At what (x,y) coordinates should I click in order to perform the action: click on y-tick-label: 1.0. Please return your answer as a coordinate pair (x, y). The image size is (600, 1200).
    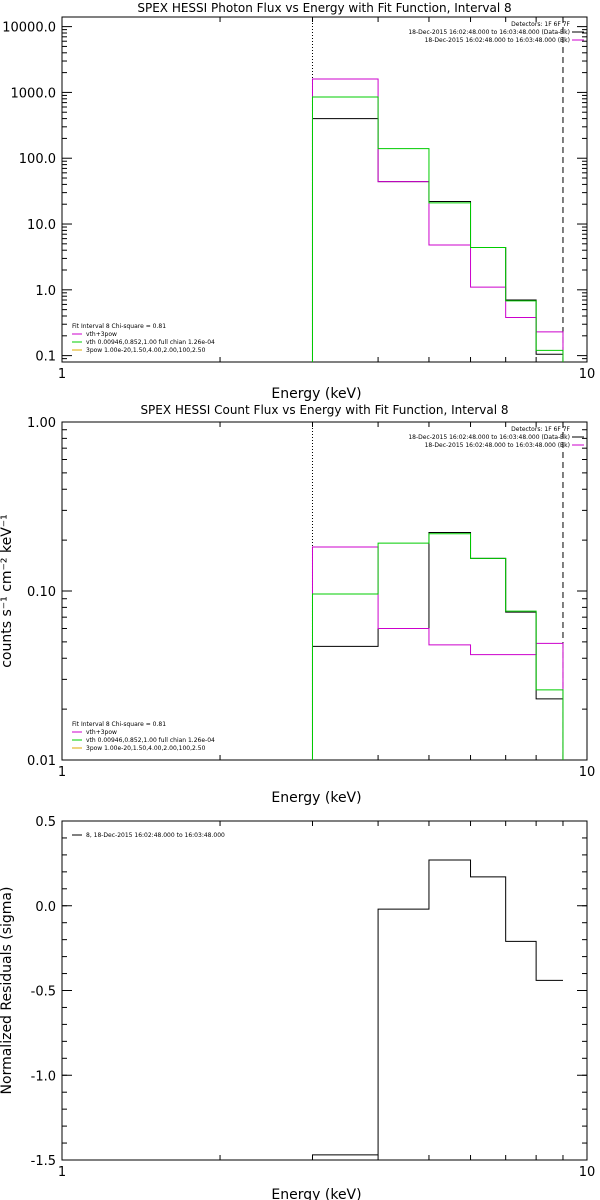
    Looking at the image, I should click on (45, 291).